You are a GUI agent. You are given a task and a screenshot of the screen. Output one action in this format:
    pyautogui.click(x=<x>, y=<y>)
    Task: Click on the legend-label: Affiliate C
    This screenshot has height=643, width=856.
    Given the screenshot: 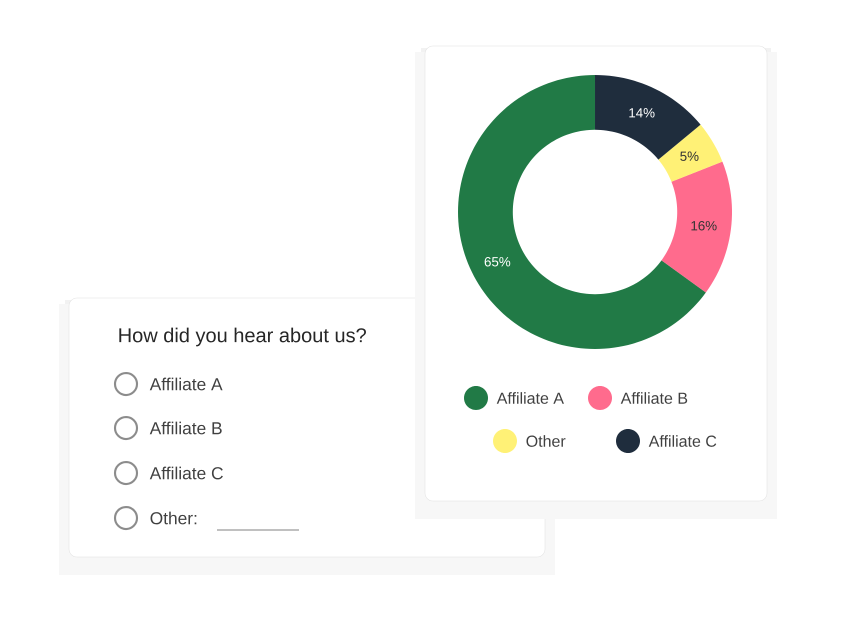 What is the action you would take?
    pyautogui.click(x=682, y=441)
    